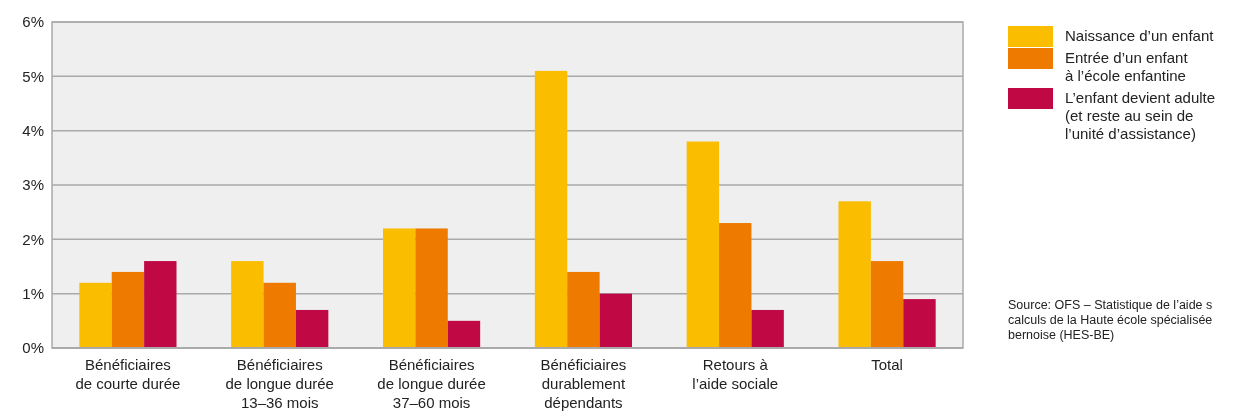 Image resolution: width=1253 pixels, height=418 pixels. Describe the element at coordinates (33, 185) in the screenshot. I see `y-tick-label: 3%` at that location.